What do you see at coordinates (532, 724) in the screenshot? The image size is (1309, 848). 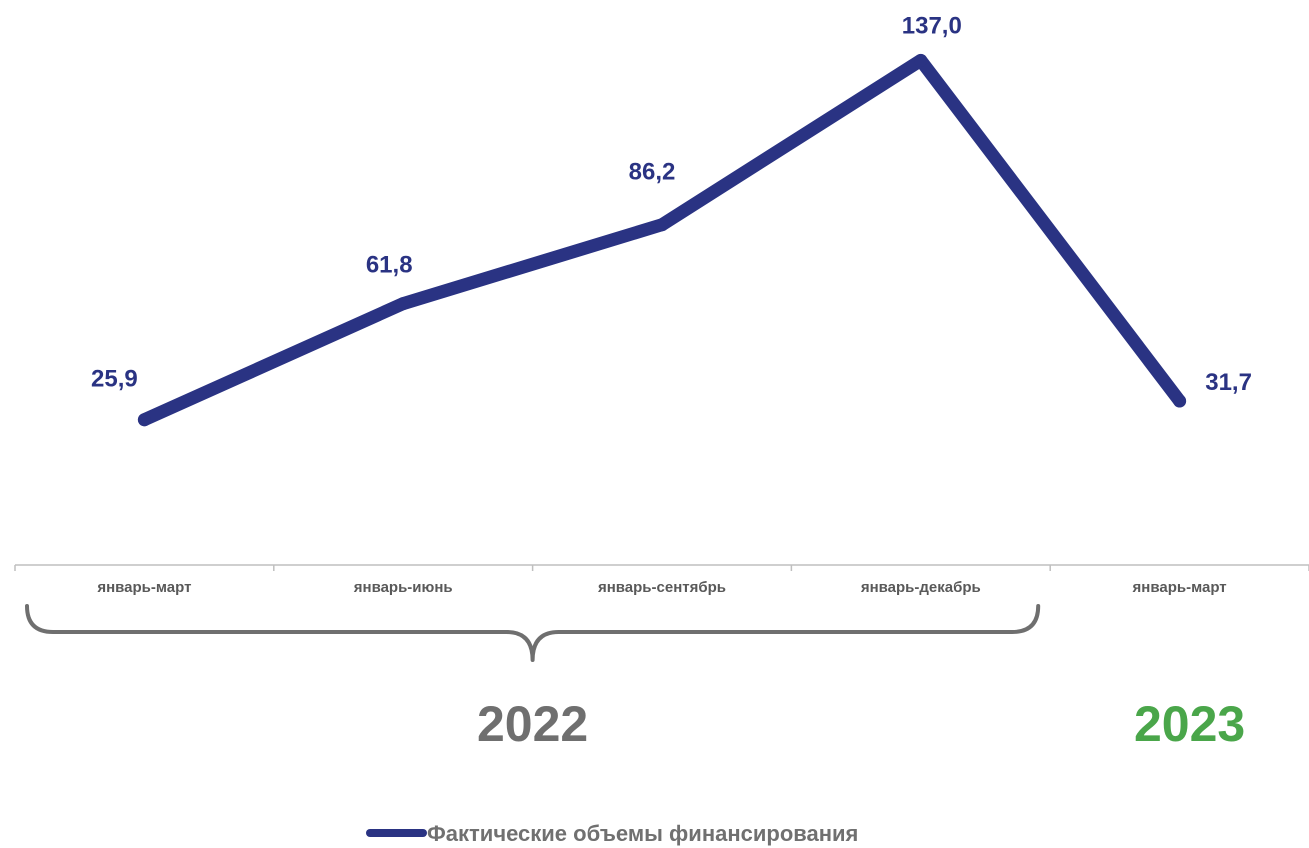 I see `year-label: 2022` at bounding box center [532, 724].